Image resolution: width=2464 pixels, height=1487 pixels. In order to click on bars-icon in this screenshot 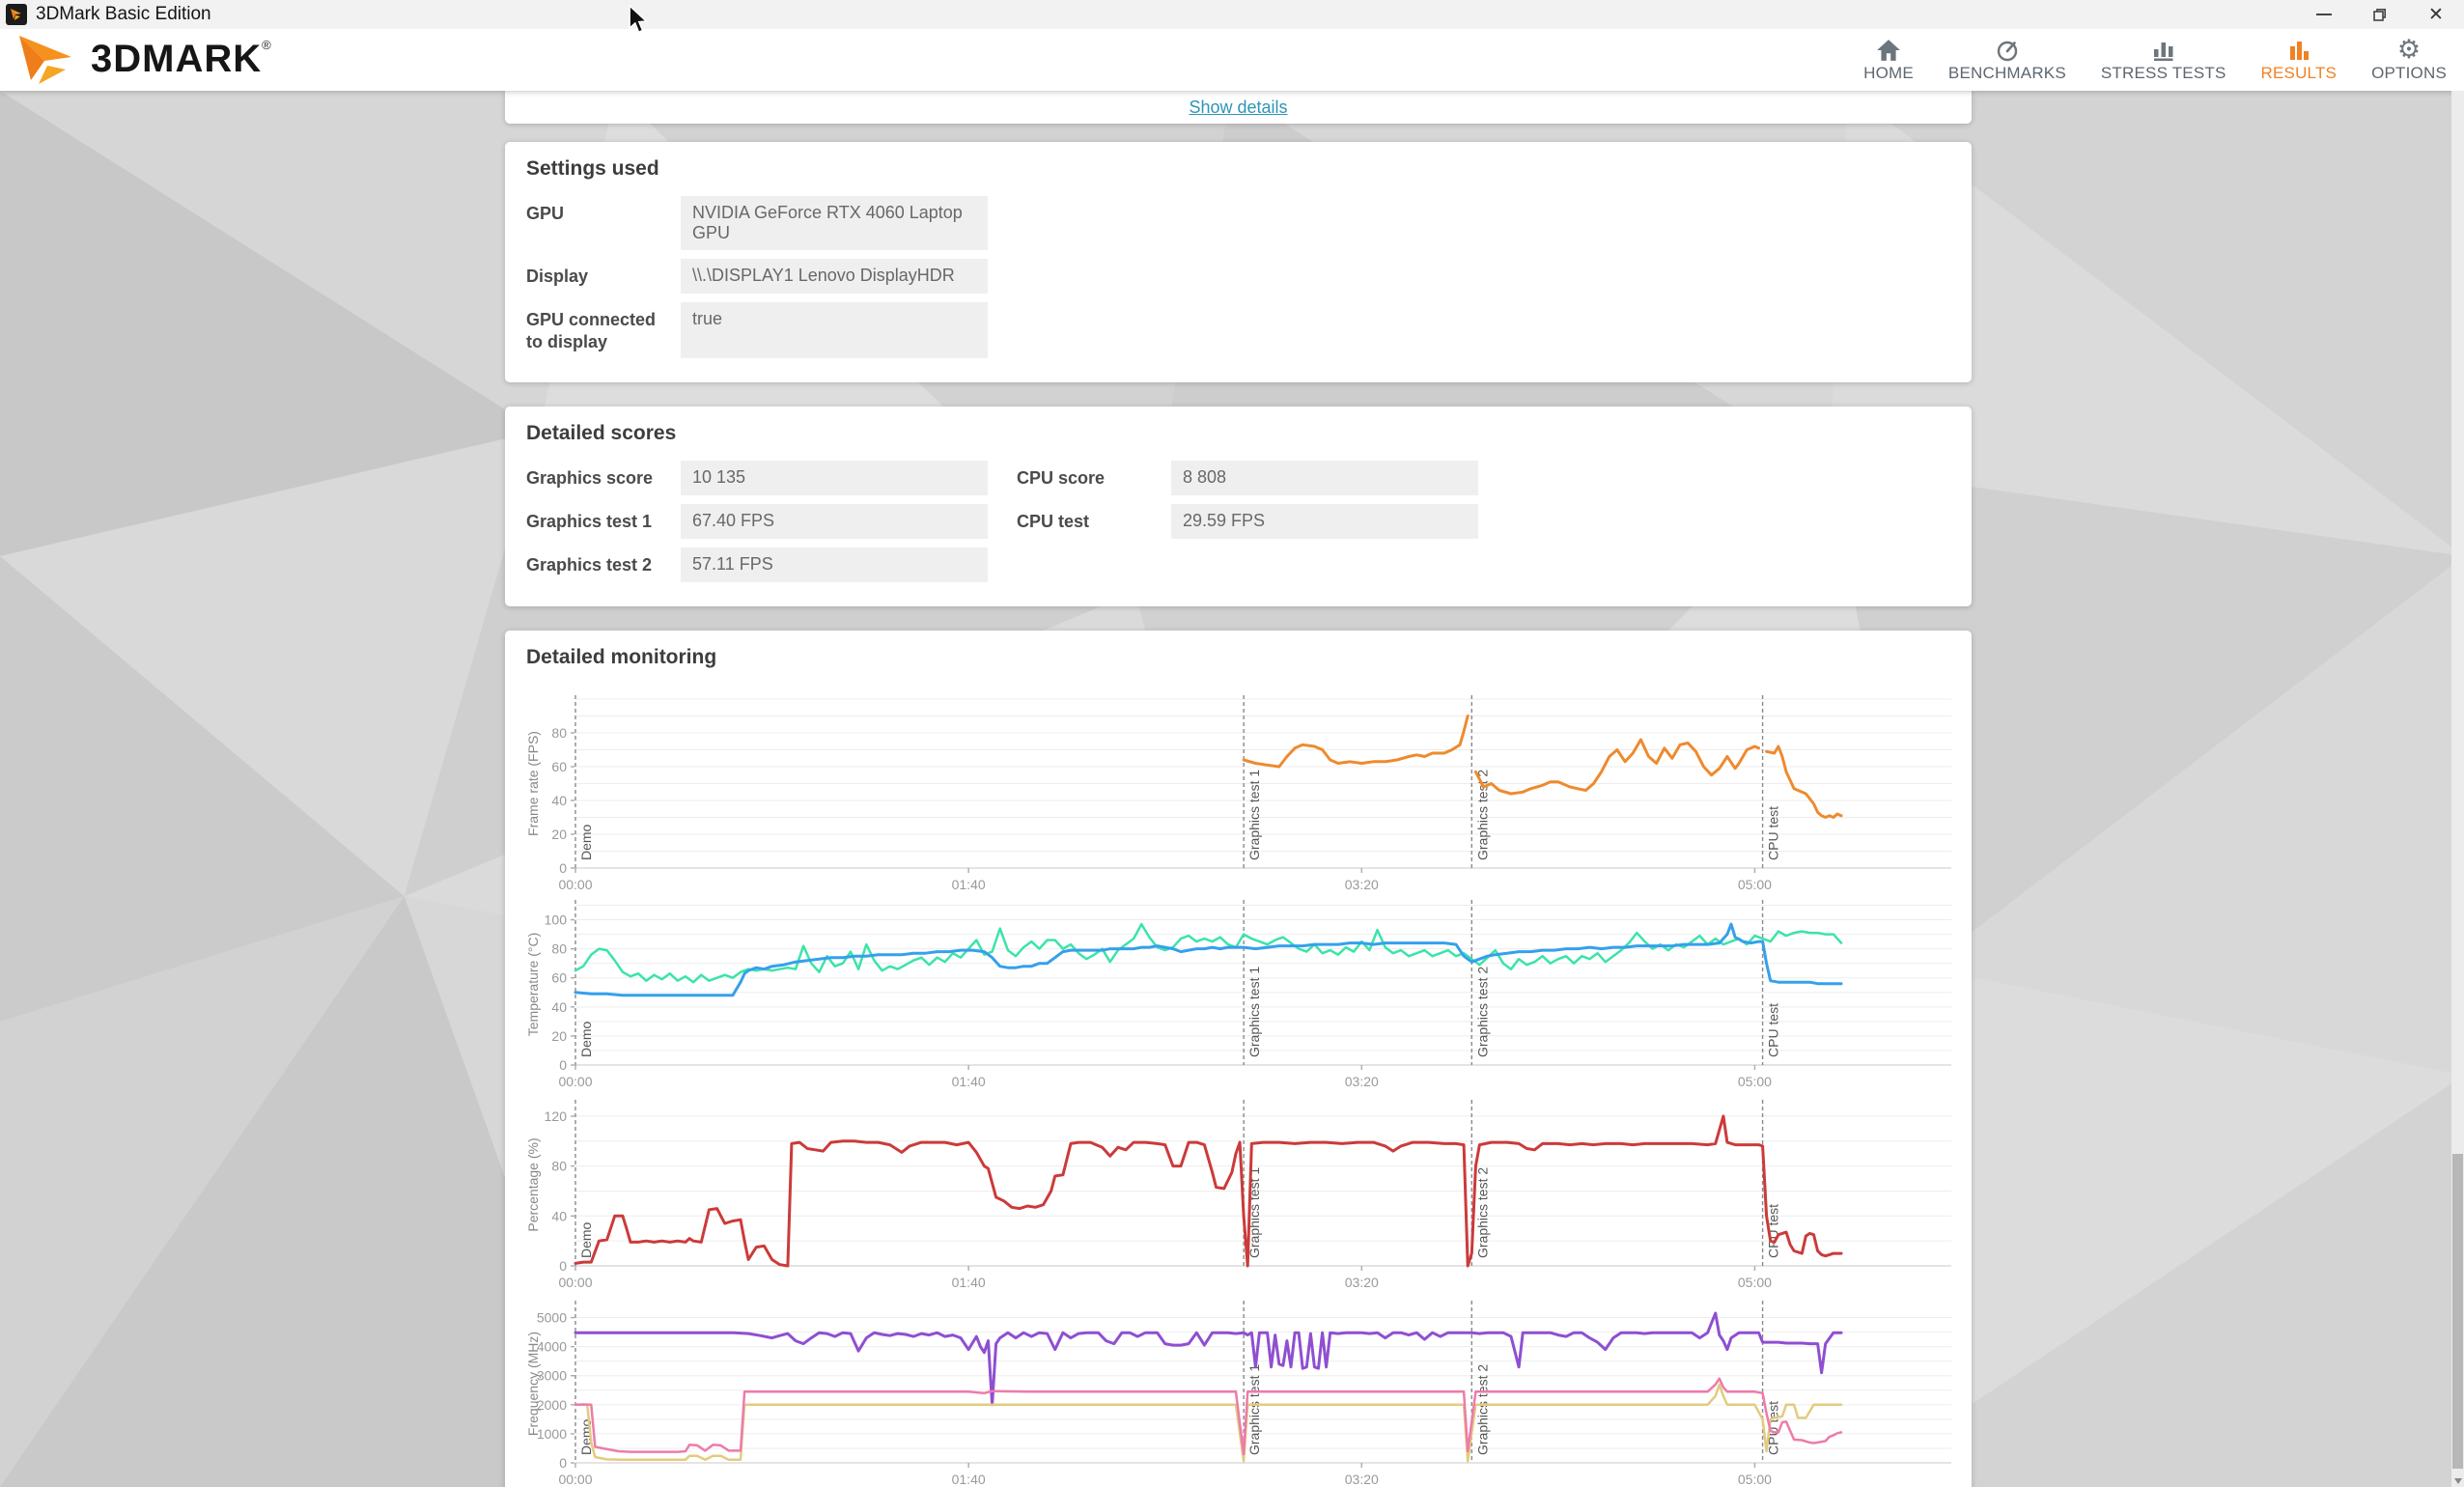, I will do `click(2164, 49)`.